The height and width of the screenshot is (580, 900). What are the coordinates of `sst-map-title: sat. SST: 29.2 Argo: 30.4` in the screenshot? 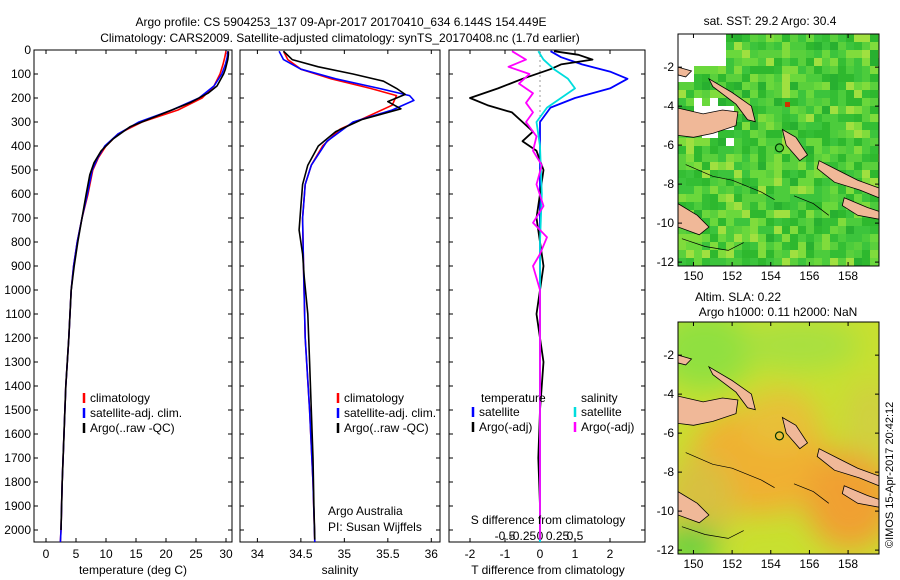 It's located at (770, 21).